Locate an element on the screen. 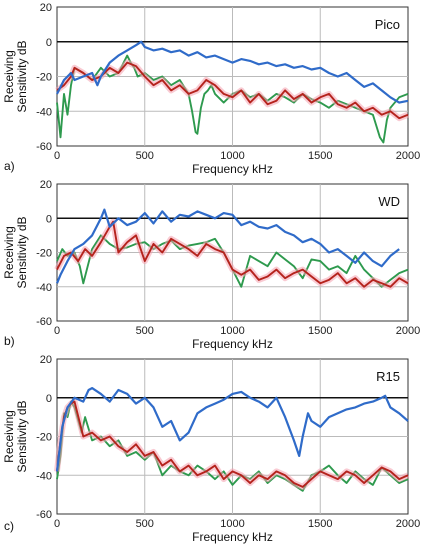 The height and width of the screenshot is (550, 425). panel-label: c) is located at coordinates (9, 526).